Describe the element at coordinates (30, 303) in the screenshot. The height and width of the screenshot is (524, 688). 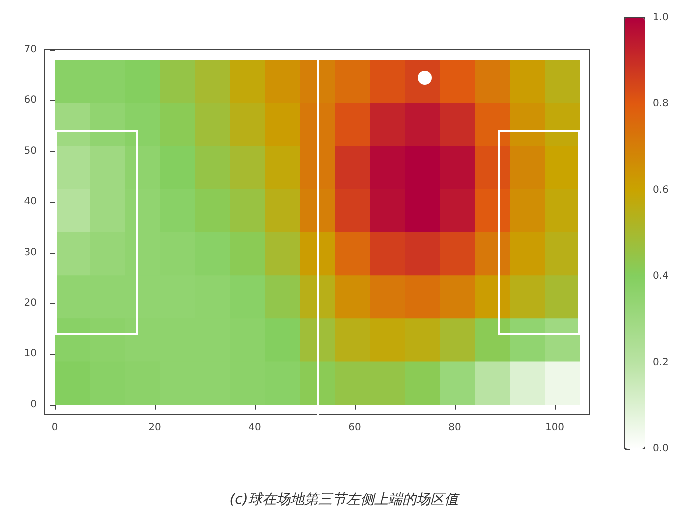
I see `y-tick-label: 20` at that location.